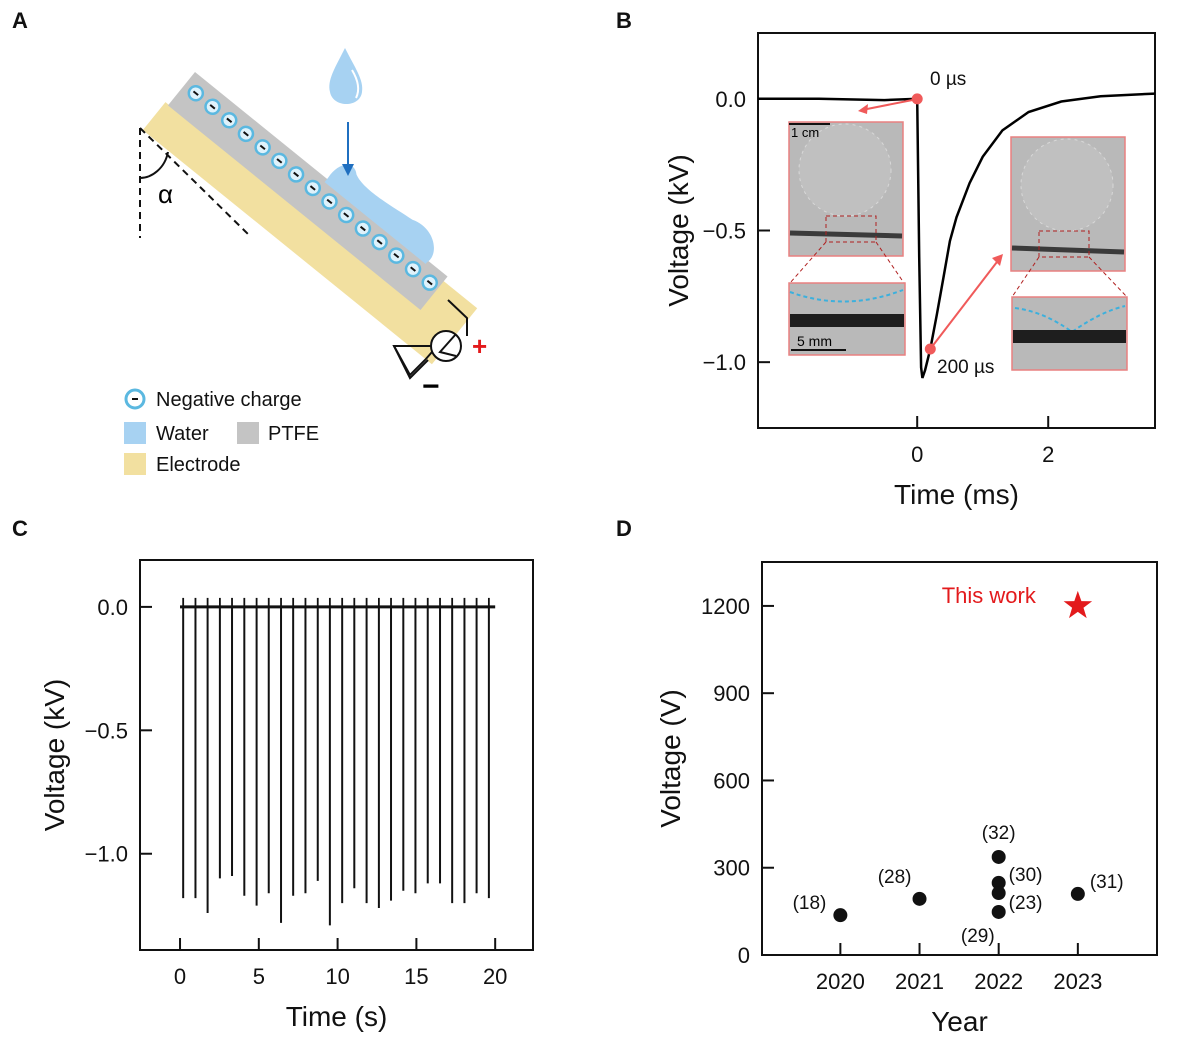 This screenshot has width=1200, height=1060. What do you see at coordinates (805, 132) in the screenshot?
I see `scale-label-1cm: 1 cm` at bounding box center [805, 132].